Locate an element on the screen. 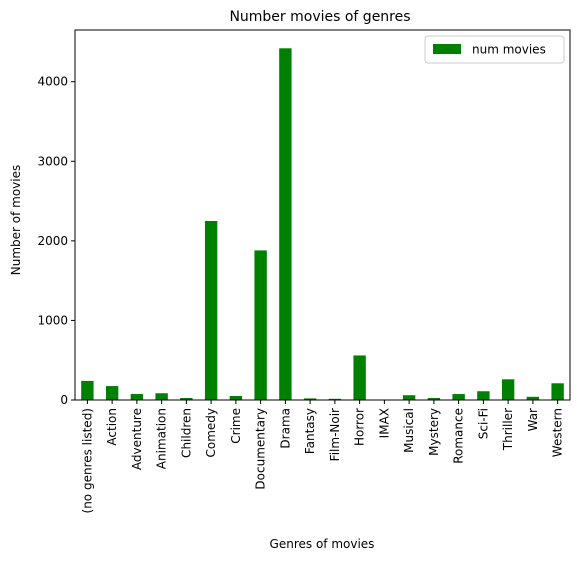 This screenshot has width=580, height=561. x-tick-label: Film-Noir is located at coordinates (335, 434).